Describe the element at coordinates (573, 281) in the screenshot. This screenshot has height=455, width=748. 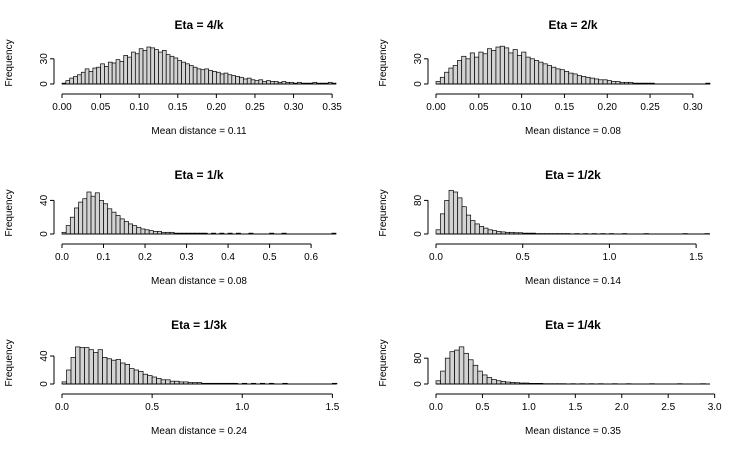
I see `x-axis-label: Mean distance = 0.14` at that location.